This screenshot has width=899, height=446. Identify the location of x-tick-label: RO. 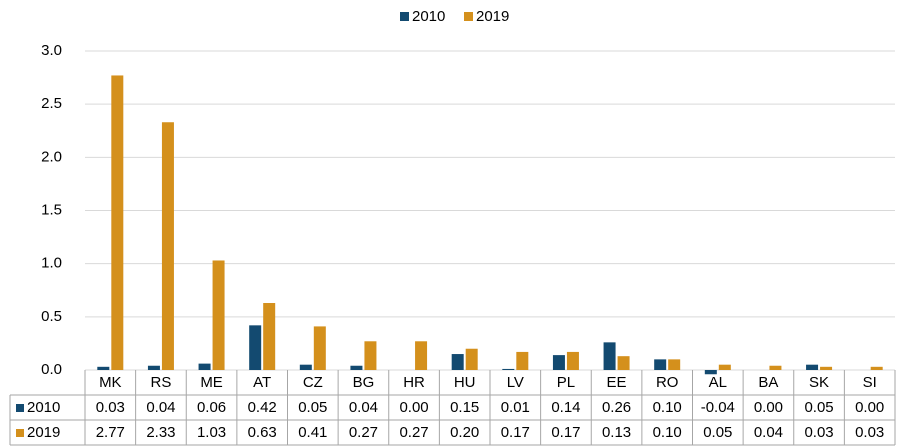
(667, 382).